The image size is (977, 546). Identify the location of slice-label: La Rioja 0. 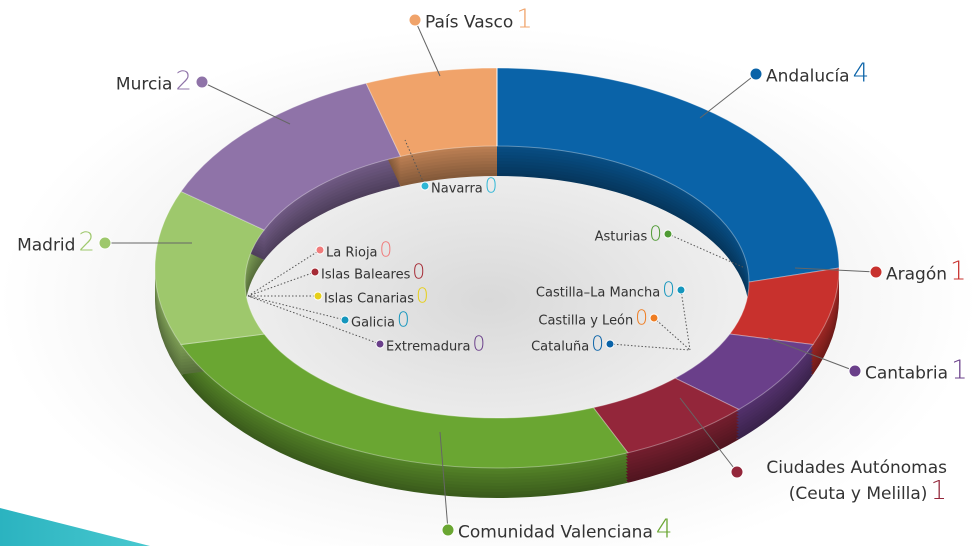
(359, 249).